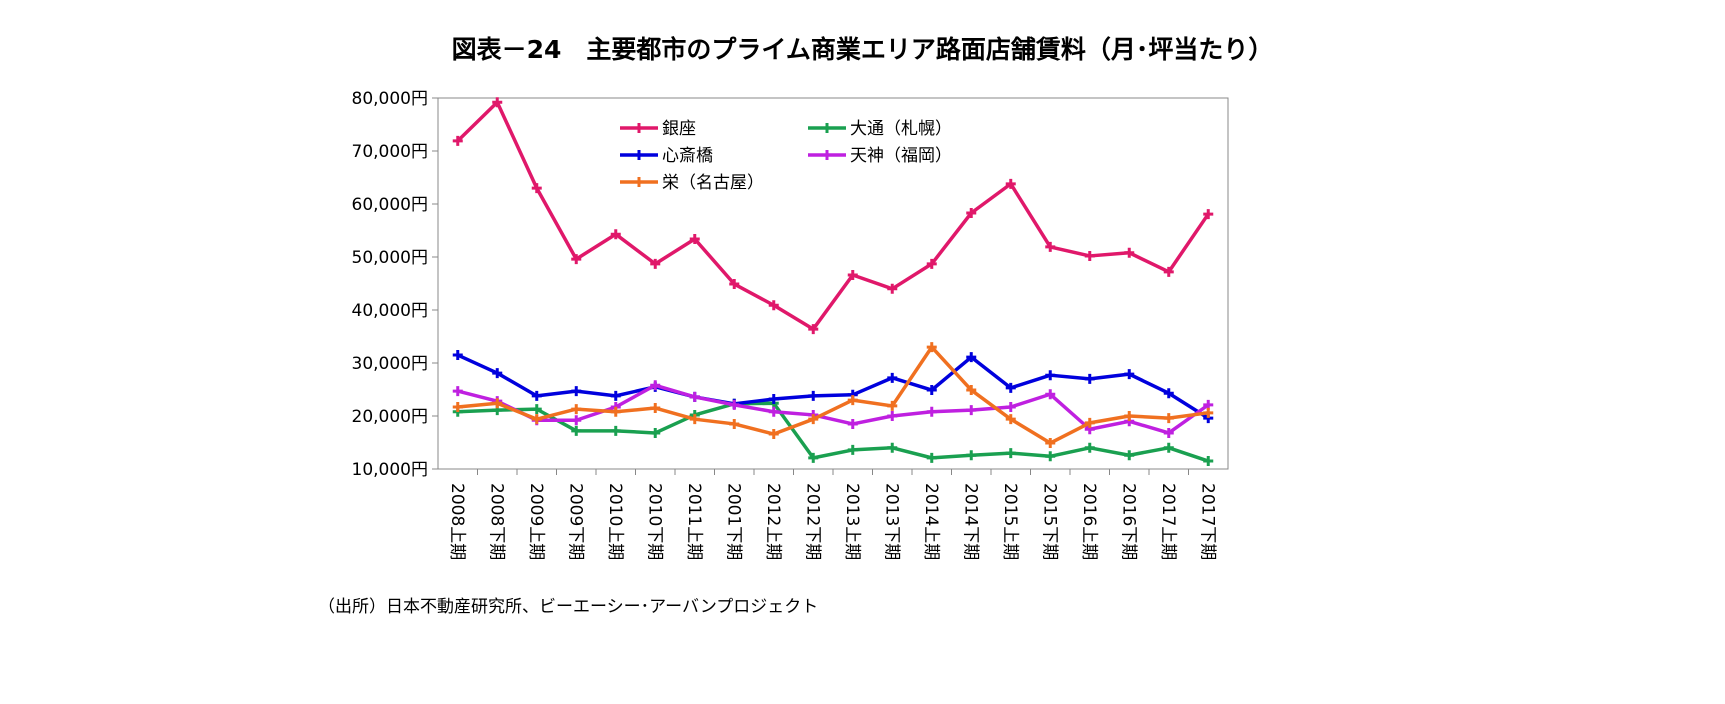 Image resolution: width=1725 pixels, height=704 pixels. I want to click on x-tick-label: 2009上期, so click(536, 521).